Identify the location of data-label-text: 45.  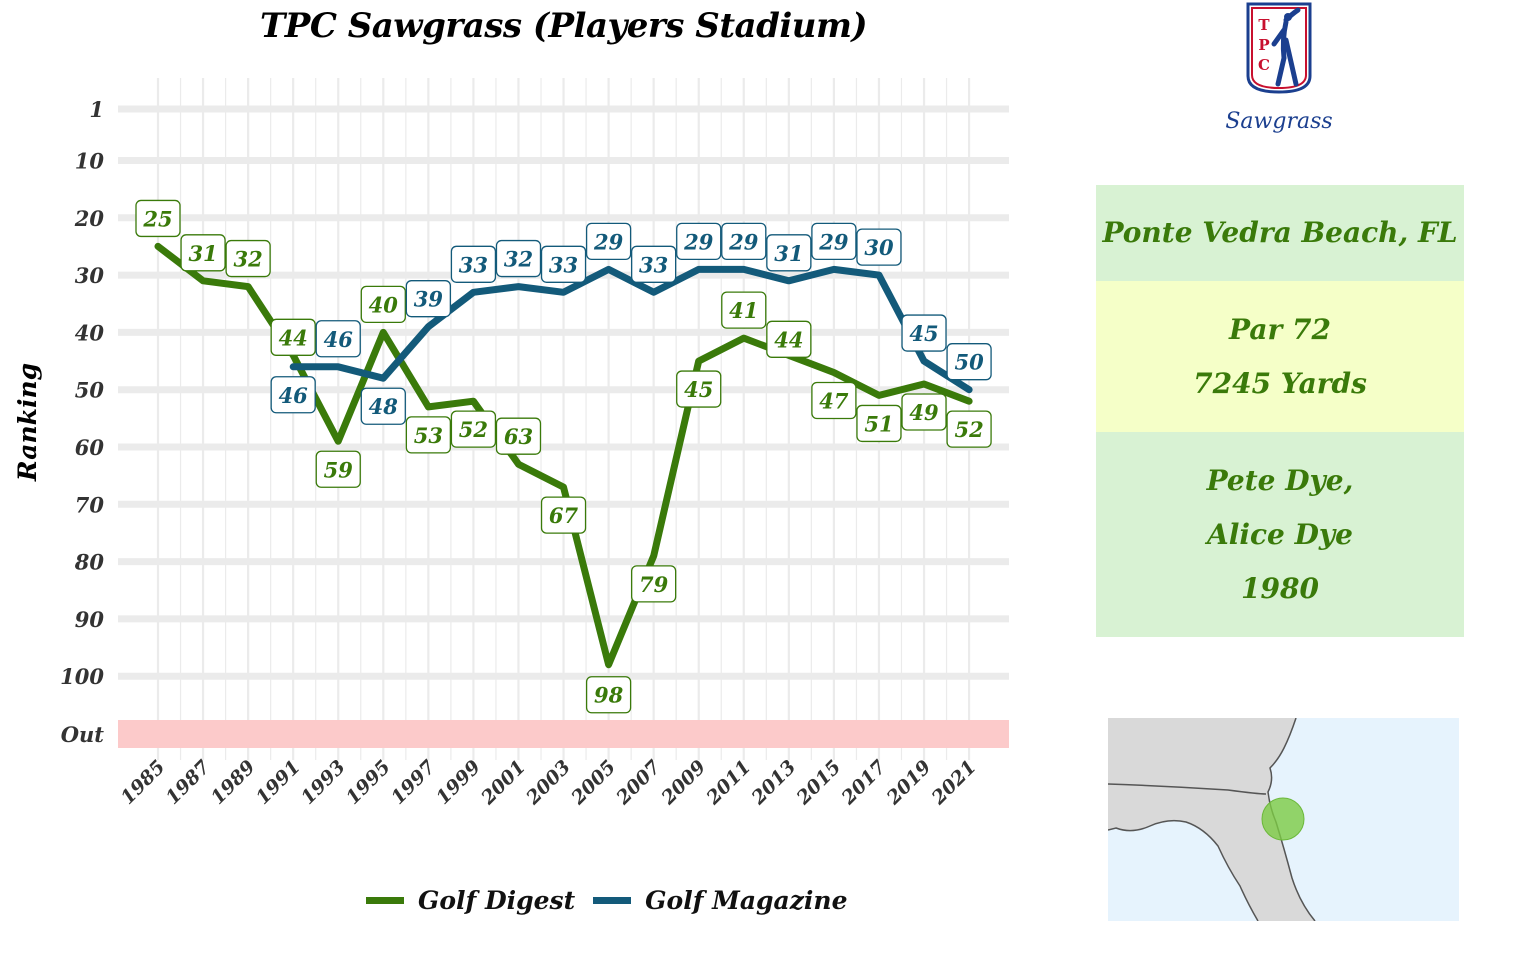
(923, 333).